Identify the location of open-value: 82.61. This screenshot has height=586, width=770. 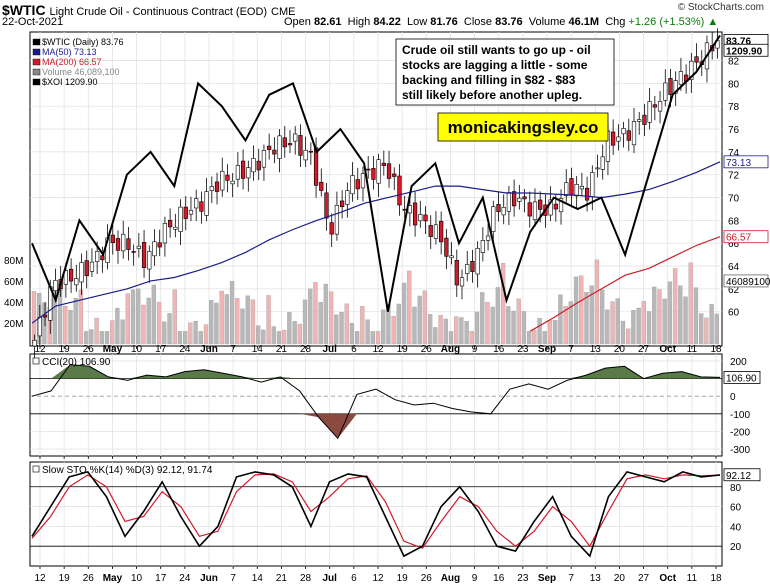
(327, 22).